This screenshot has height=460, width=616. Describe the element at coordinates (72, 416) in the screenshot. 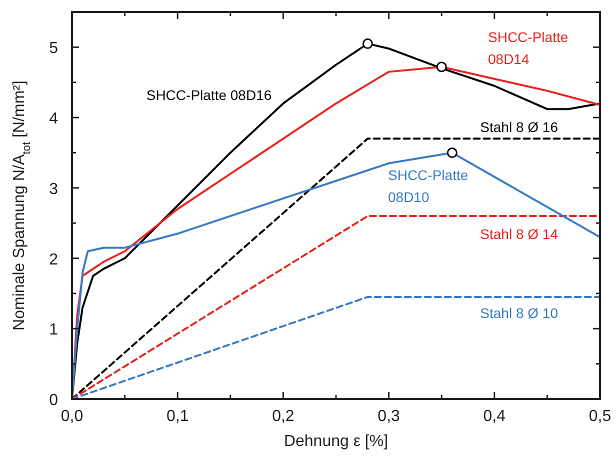

I see `x-tick-label: 0,0` at that location.